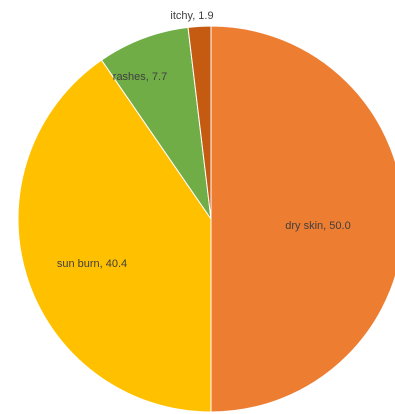 The image size is (395, 414). I want to click on pie-slice-itchy, so click(199, 122).